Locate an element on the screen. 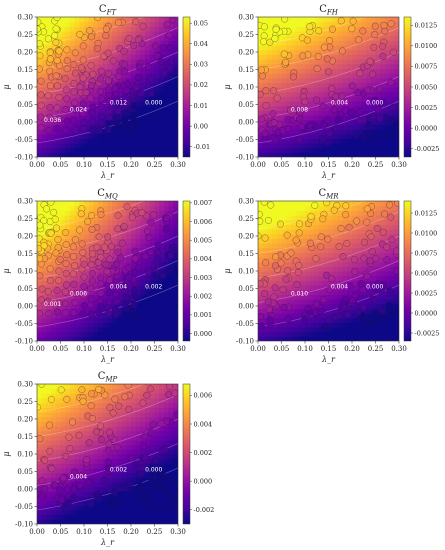  x-tick-label: 0.15 is located at coordinates (329, 165).